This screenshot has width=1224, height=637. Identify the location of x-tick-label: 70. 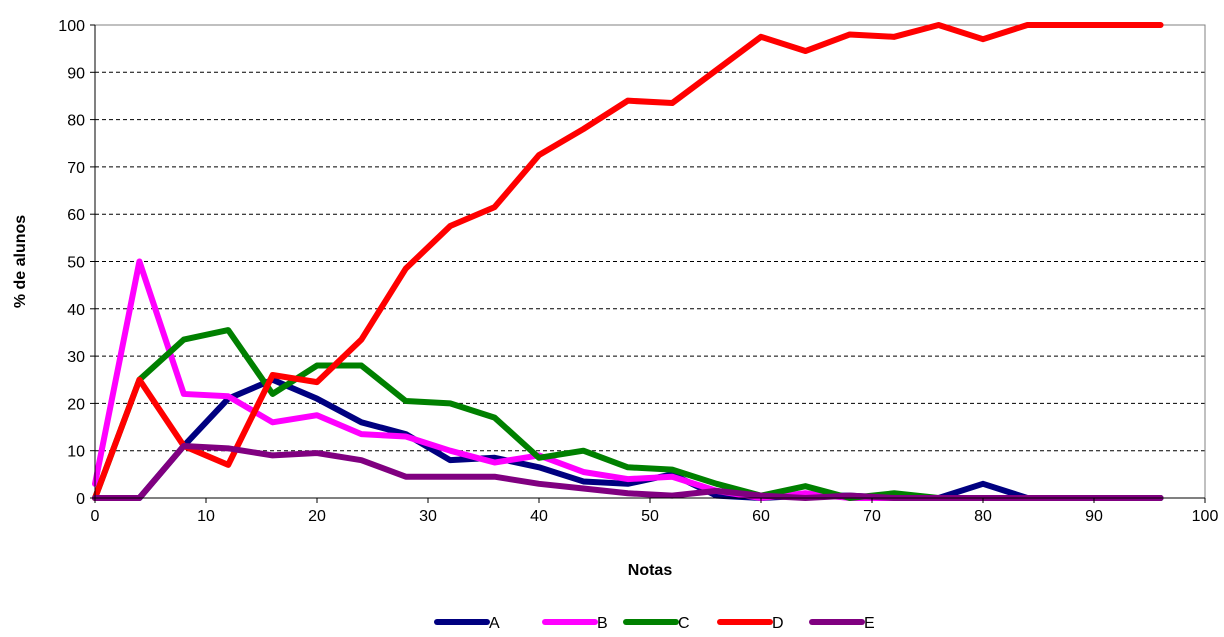
(872, 516).